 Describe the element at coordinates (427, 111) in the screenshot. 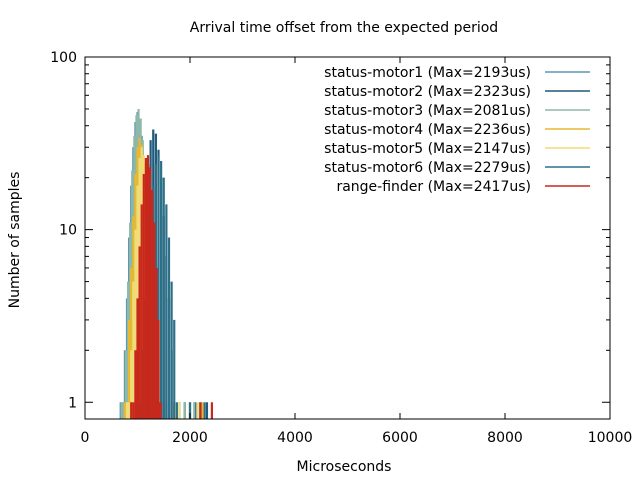

I see `legend-label: status-motor3 (Max=2081us)` at that location.